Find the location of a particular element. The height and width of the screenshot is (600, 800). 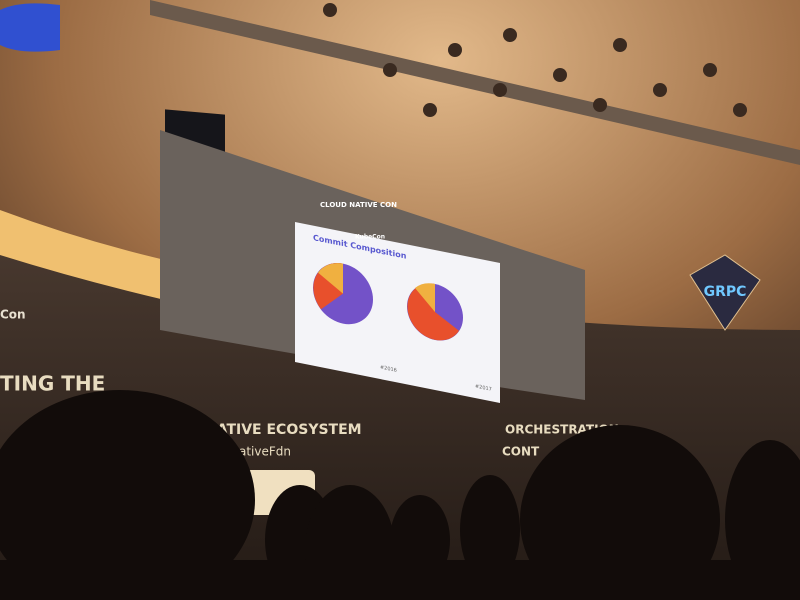

wall-line: NativeFdn is located at coordinates (260, 452).